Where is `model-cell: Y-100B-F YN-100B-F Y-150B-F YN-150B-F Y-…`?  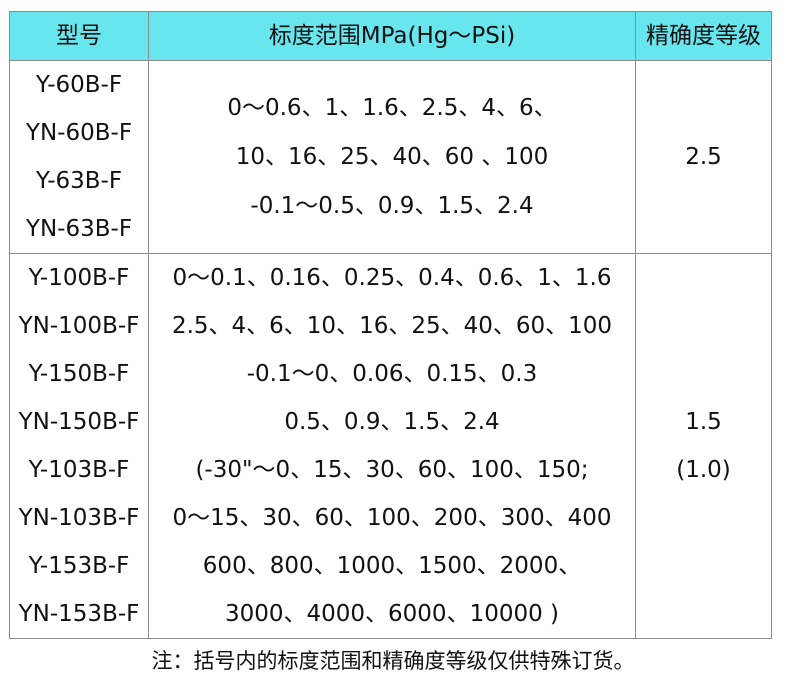
model-cell: Y-100B-F YN-100B-F Y-150B-F YN-150B-F Y-… is located at coordinates (79, 446).